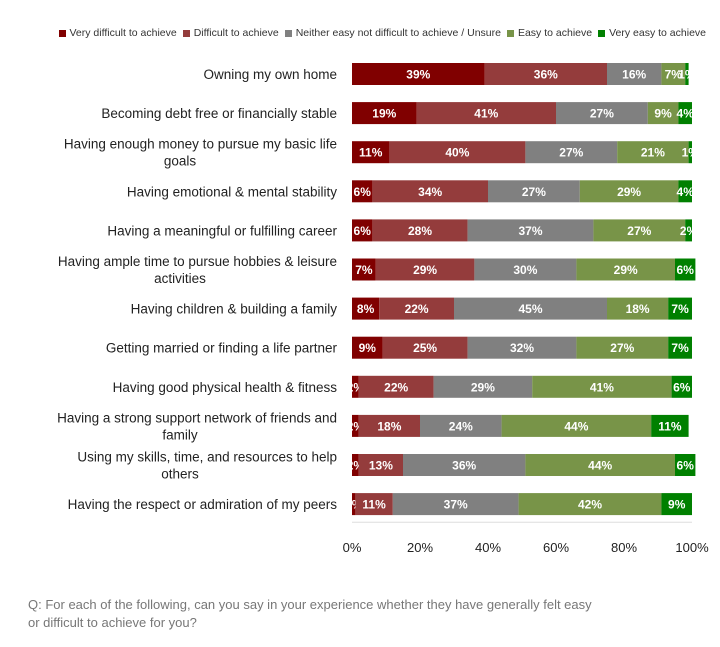 Image resolution: width=720 pixels, height=647 pixels. I want to click on data-label: 8%, so click(366, 309).